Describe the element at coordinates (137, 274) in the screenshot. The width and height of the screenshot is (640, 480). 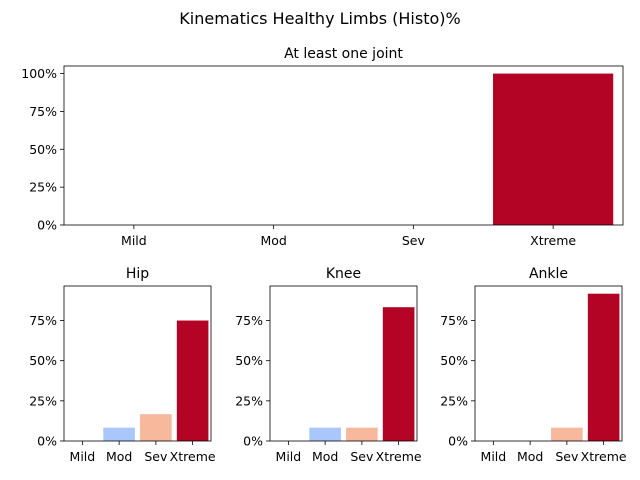
I see `panel-title: Hip` at that location.